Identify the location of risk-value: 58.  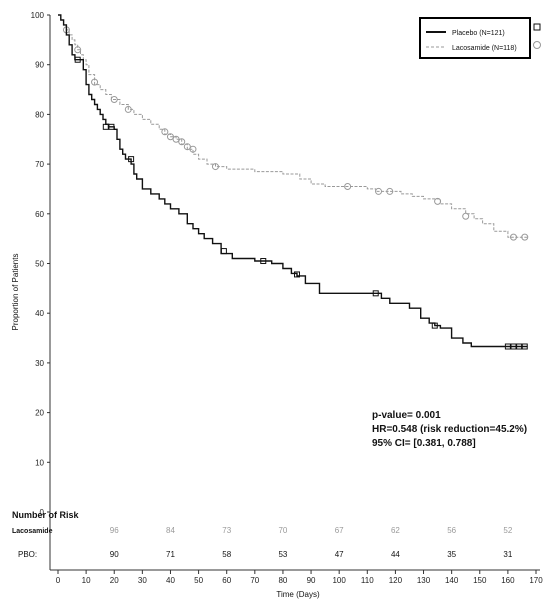
(226, 554).